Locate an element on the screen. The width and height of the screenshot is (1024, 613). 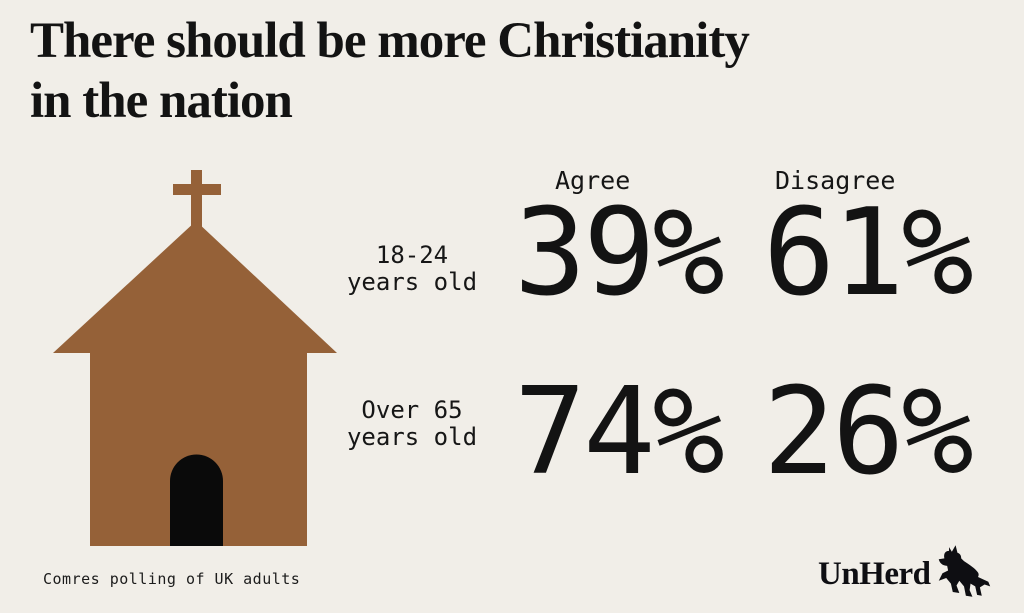
column-header-disagree: Disagree is located at coordinates (835, 180).